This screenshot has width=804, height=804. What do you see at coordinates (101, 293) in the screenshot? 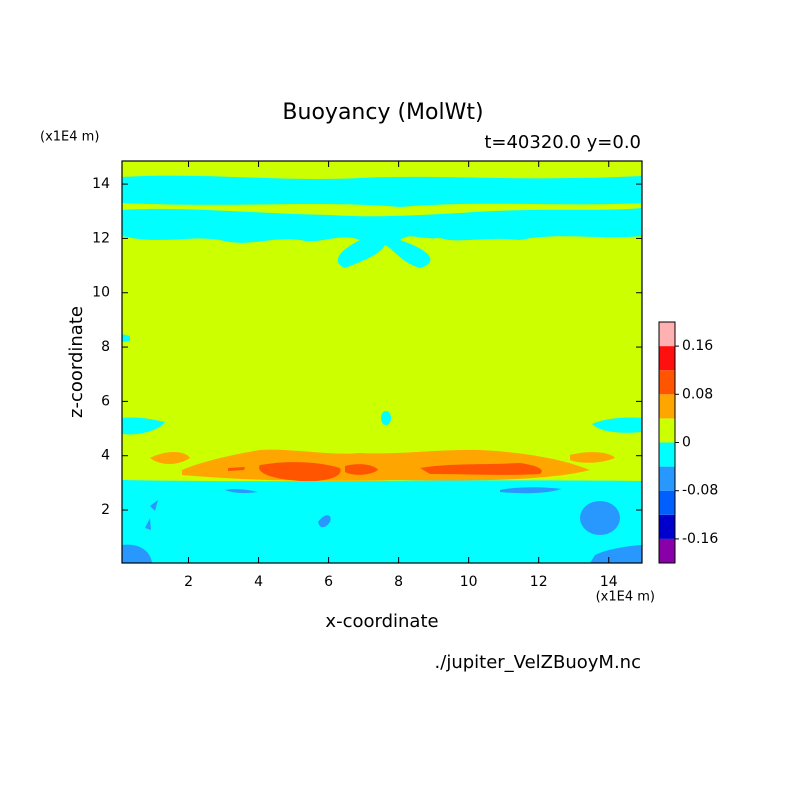
I see `y-tick-label: 10` at bounding box center [101, 293].